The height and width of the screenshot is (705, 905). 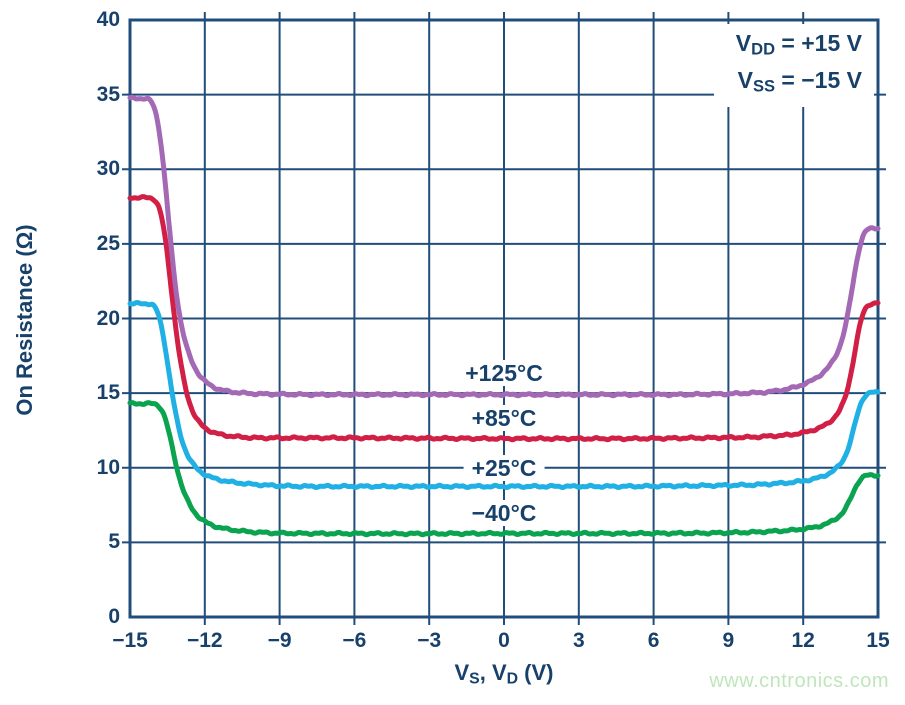 I want to click on y-axis-title: On Resistance (Ω), so click(x=24, y=320).